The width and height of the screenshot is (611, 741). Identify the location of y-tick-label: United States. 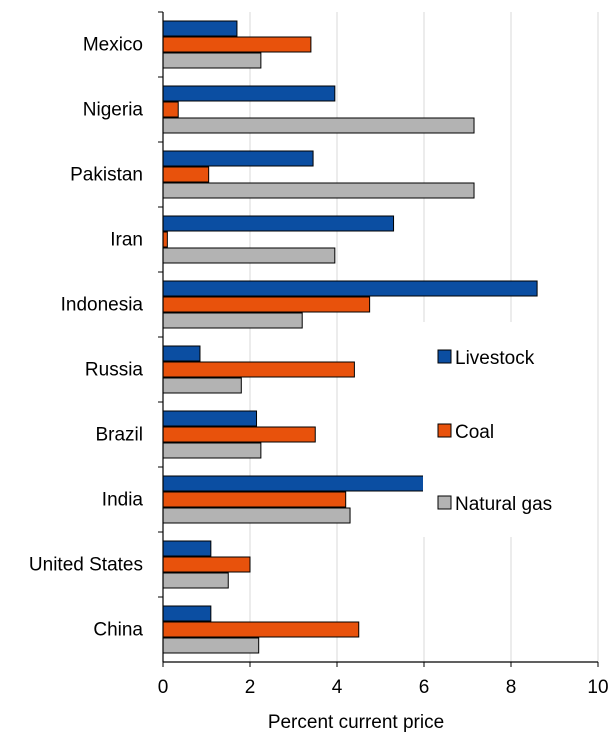
(86, 565).